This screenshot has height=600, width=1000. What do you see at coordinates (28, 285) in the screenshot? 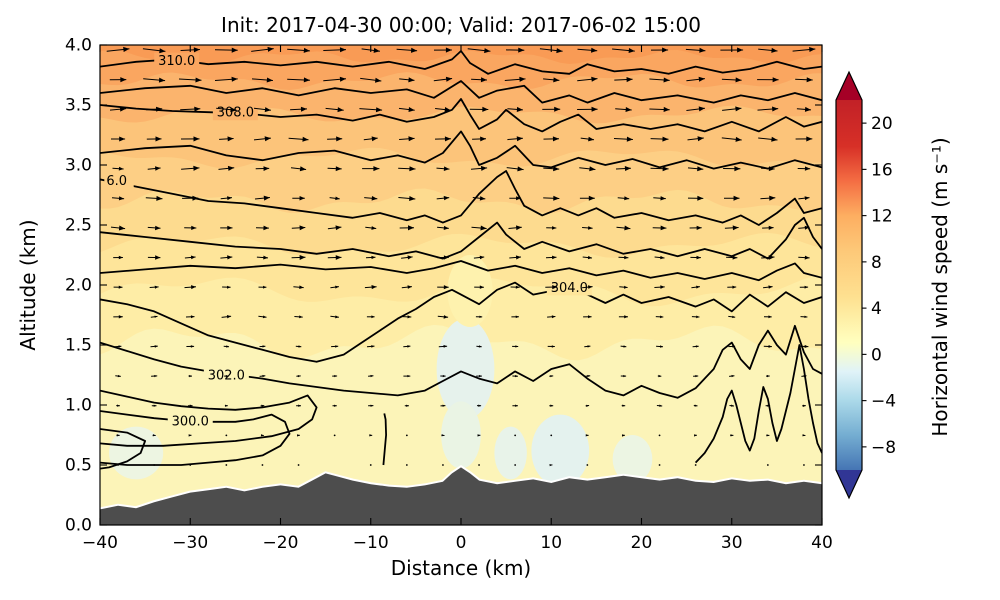
I see `y-axis-label: Altitude (km)` at bounding box center [28, 285].